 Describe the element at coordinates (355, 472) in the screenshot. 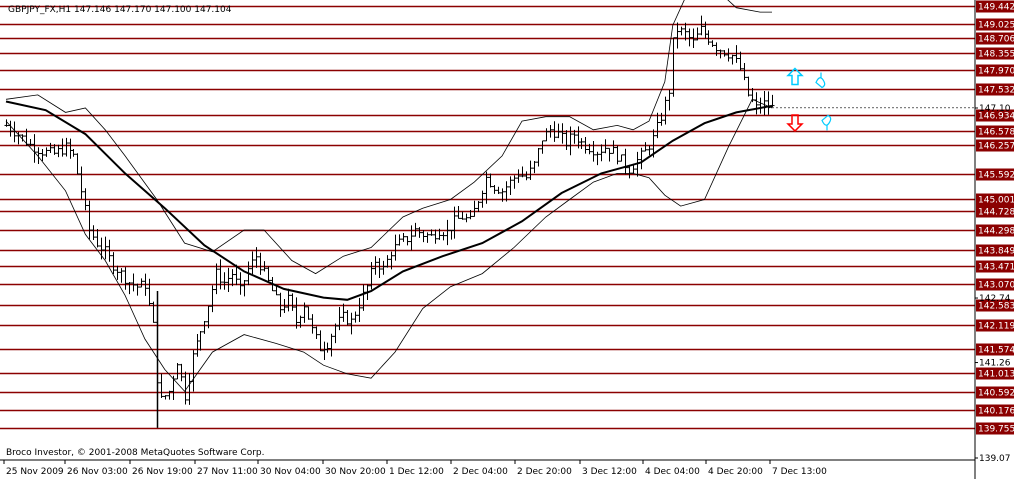

I see `time-label: 30 Nov 20:00` at that location.